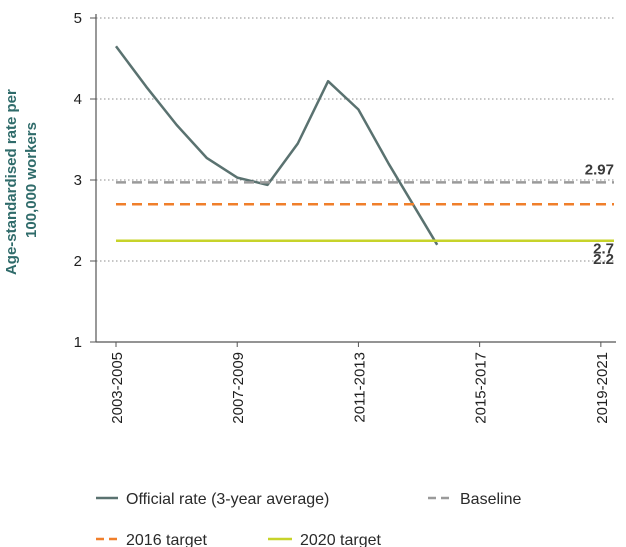 This screenshot has width=626, height=547. Describe the element at coordinates (603, 248) in the screenshot. I see `data-label-2016-target: 2.7` at that location.